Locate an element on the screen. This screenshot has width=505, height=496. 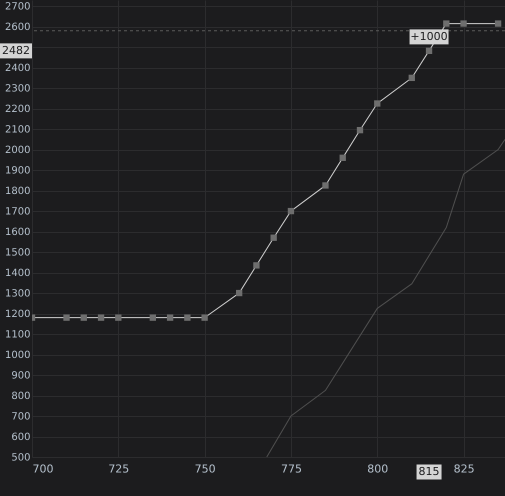
y-tick-label: 1500 is located at coordinates (17, 253).